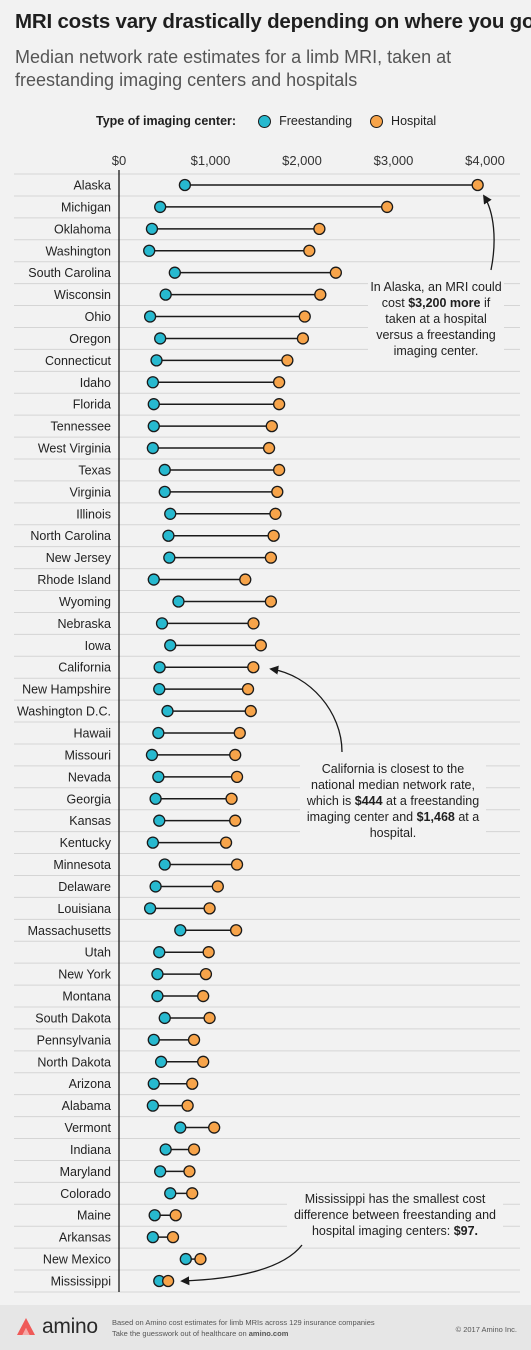 Image resolution: width=531 pixels, height=1350 pixels. What do you see at coordinates (64, 712) in the screenshot?
I see `state-label: Washington D.C.` at bounding box center [64, 712].